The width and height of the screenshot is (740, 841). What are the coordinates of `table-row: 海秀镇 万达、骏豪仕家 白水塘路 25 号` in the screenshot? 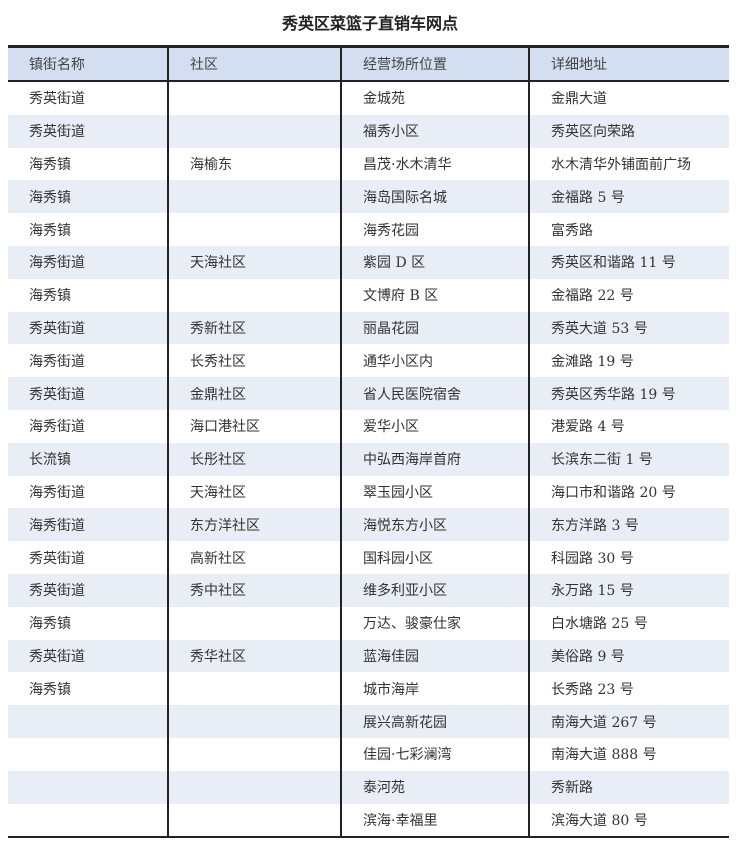 It's located at (368, 623).